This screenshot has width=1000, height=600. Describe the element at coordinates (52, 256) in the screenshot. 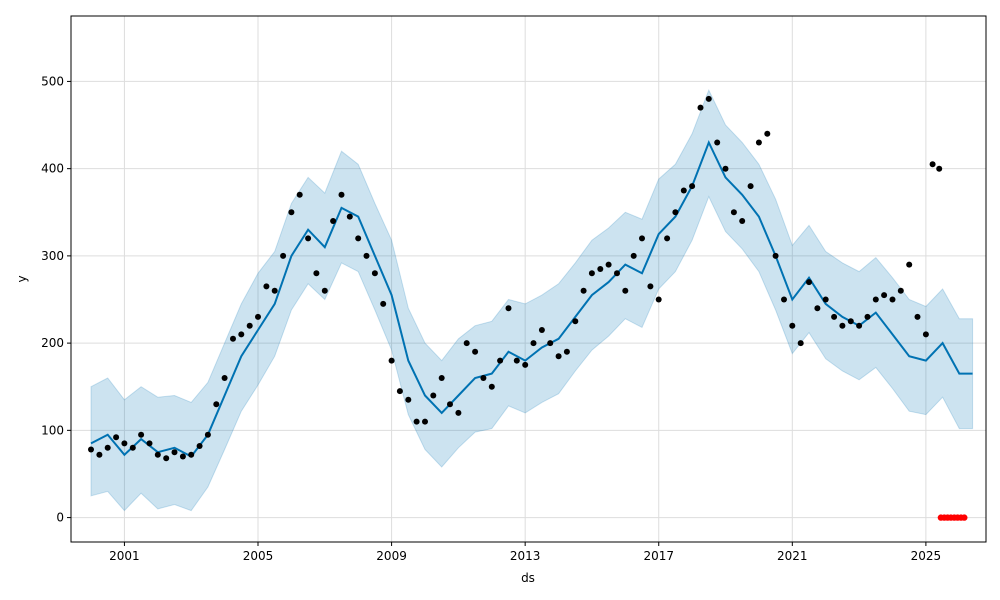

I see `y-tick-label: 300` at that location.